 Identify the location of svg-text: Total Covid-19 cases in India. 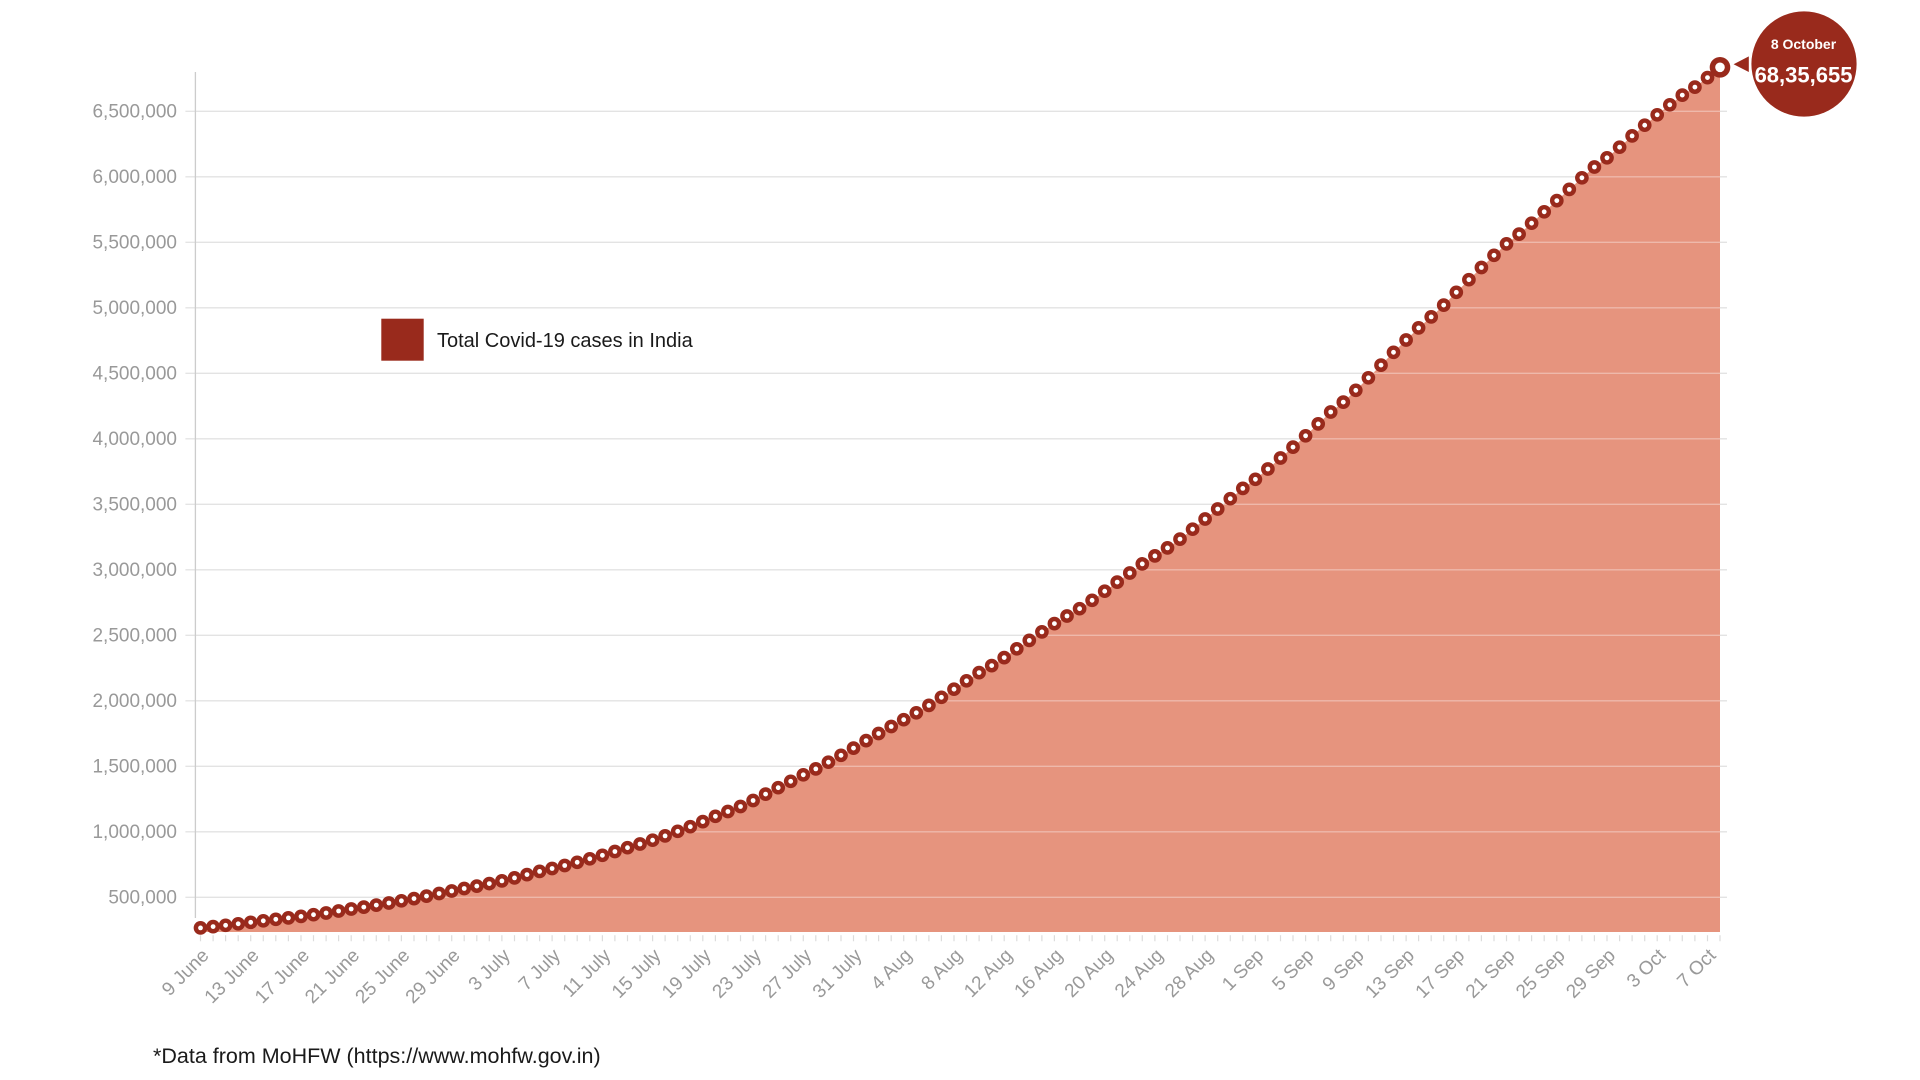
(565, 341).